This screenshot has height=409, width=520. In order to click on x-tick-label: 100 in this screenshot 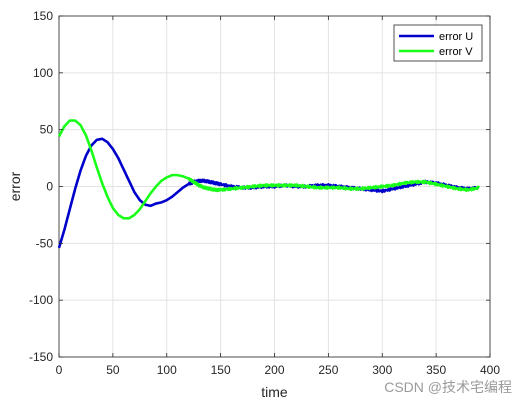, I will do `click(167, 370)`.